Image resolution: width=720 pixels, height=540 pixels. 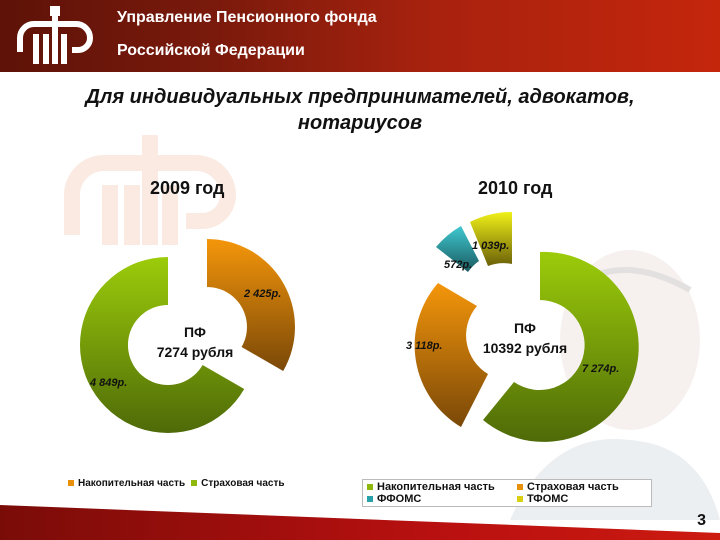 I want to click on header-line2: Российской Федерации, so click(x=211, y=50).